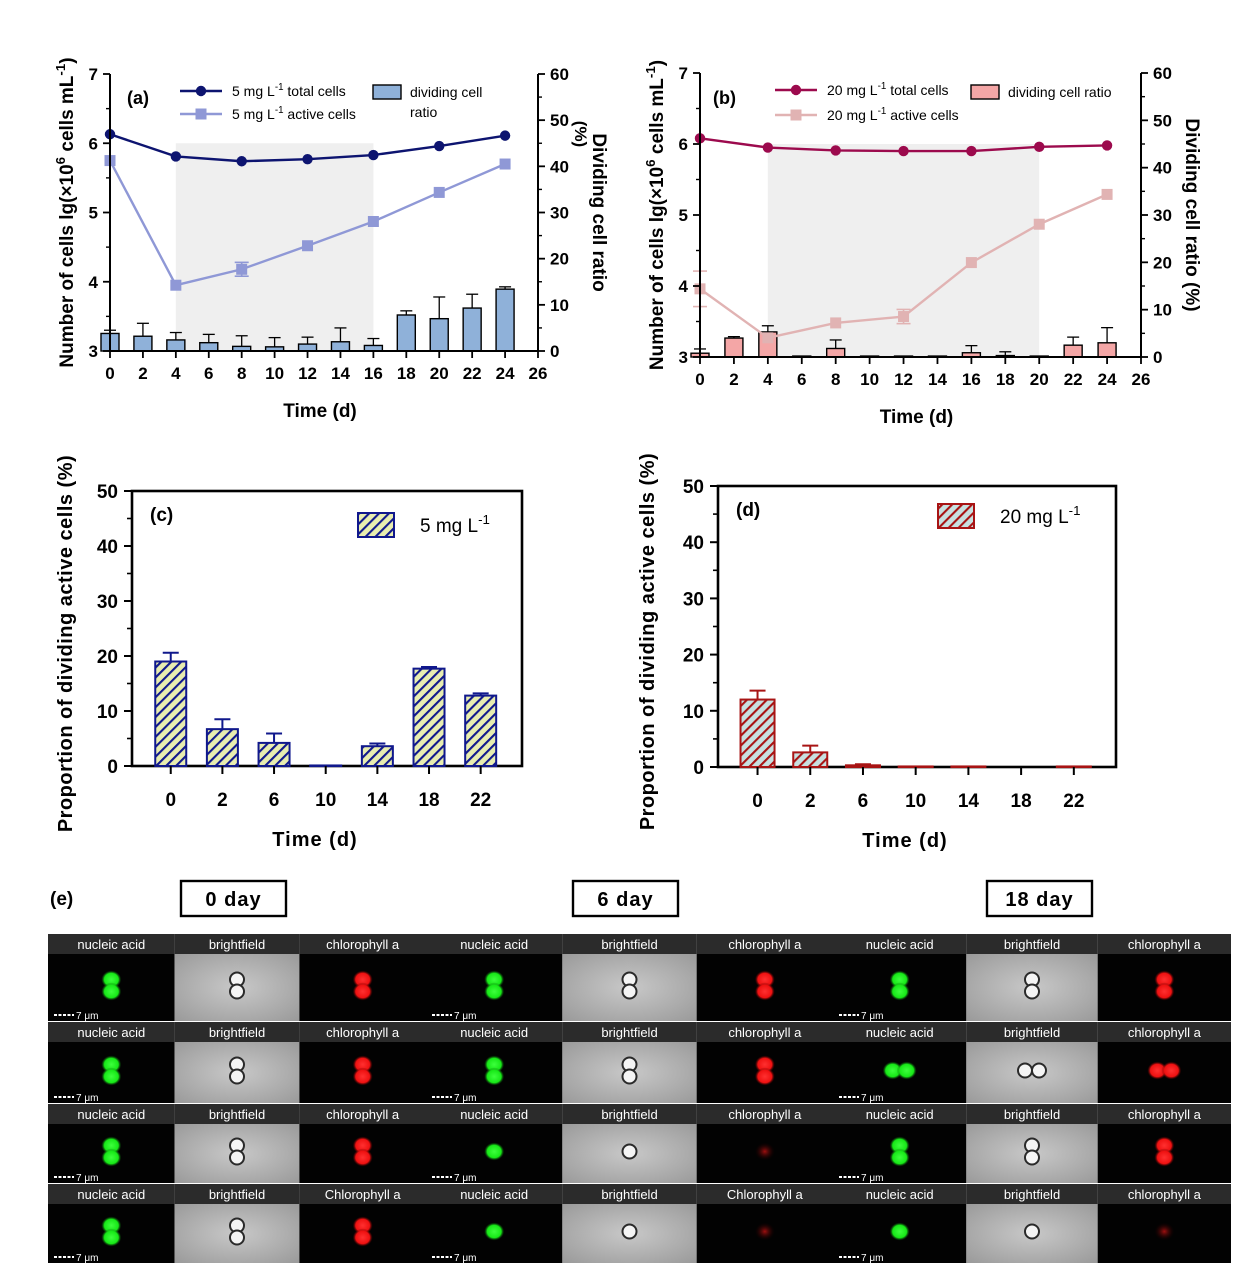  Describe the element at coordinates (112, 767) in the screenshot. I see `y-tick-label: 0` at that location.